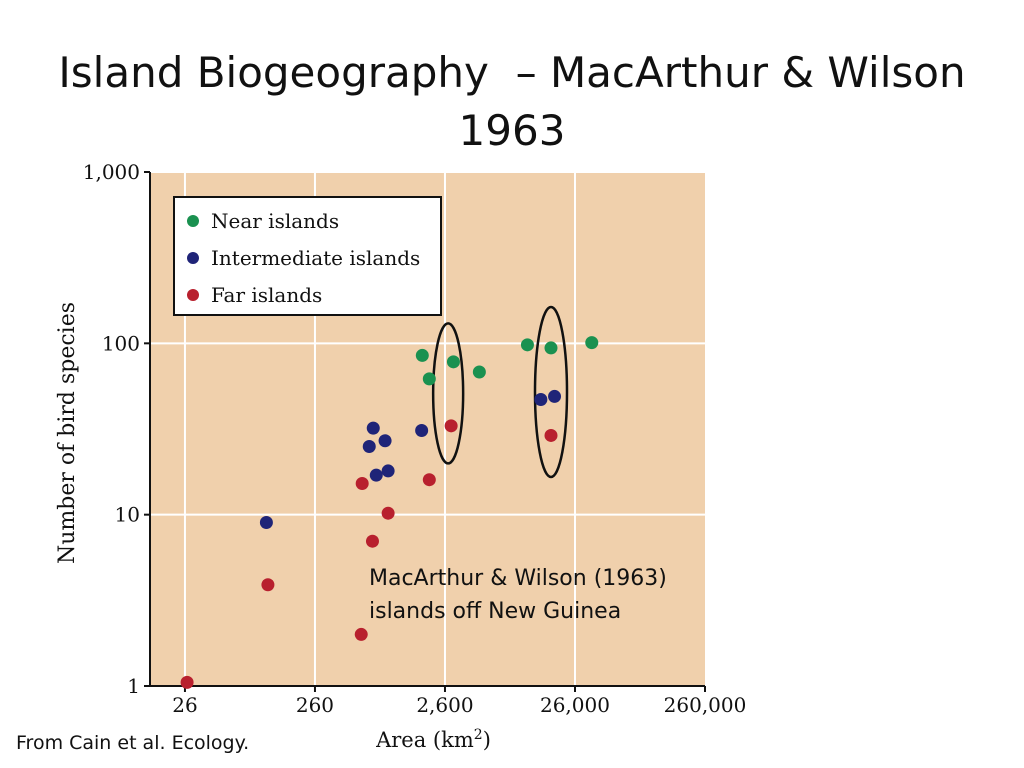 The image size is (1024, 768). I want to click on x-axis-title-text: Area (km, so click(424, 740).